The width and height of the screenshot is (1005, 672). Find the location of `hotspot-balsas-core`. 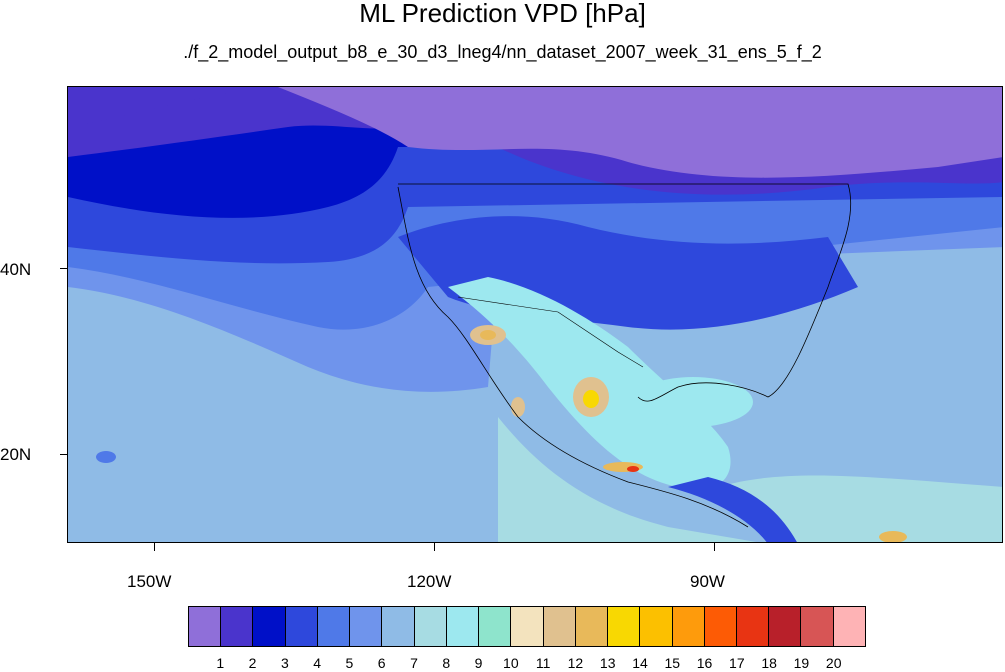

hotspot-balsas-core is located at coordinates (633, 469).